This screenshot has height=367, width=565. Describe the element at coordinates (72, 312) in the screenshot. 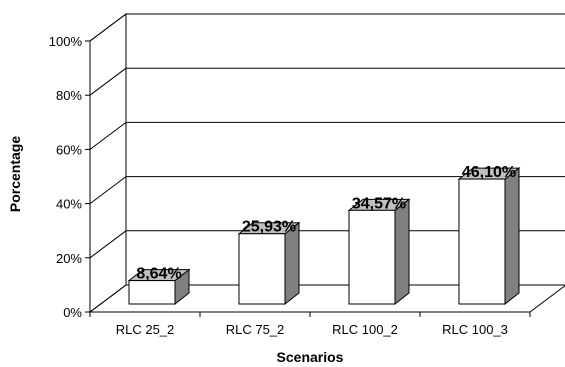

I see `y-tick-label: 0%` at that location.